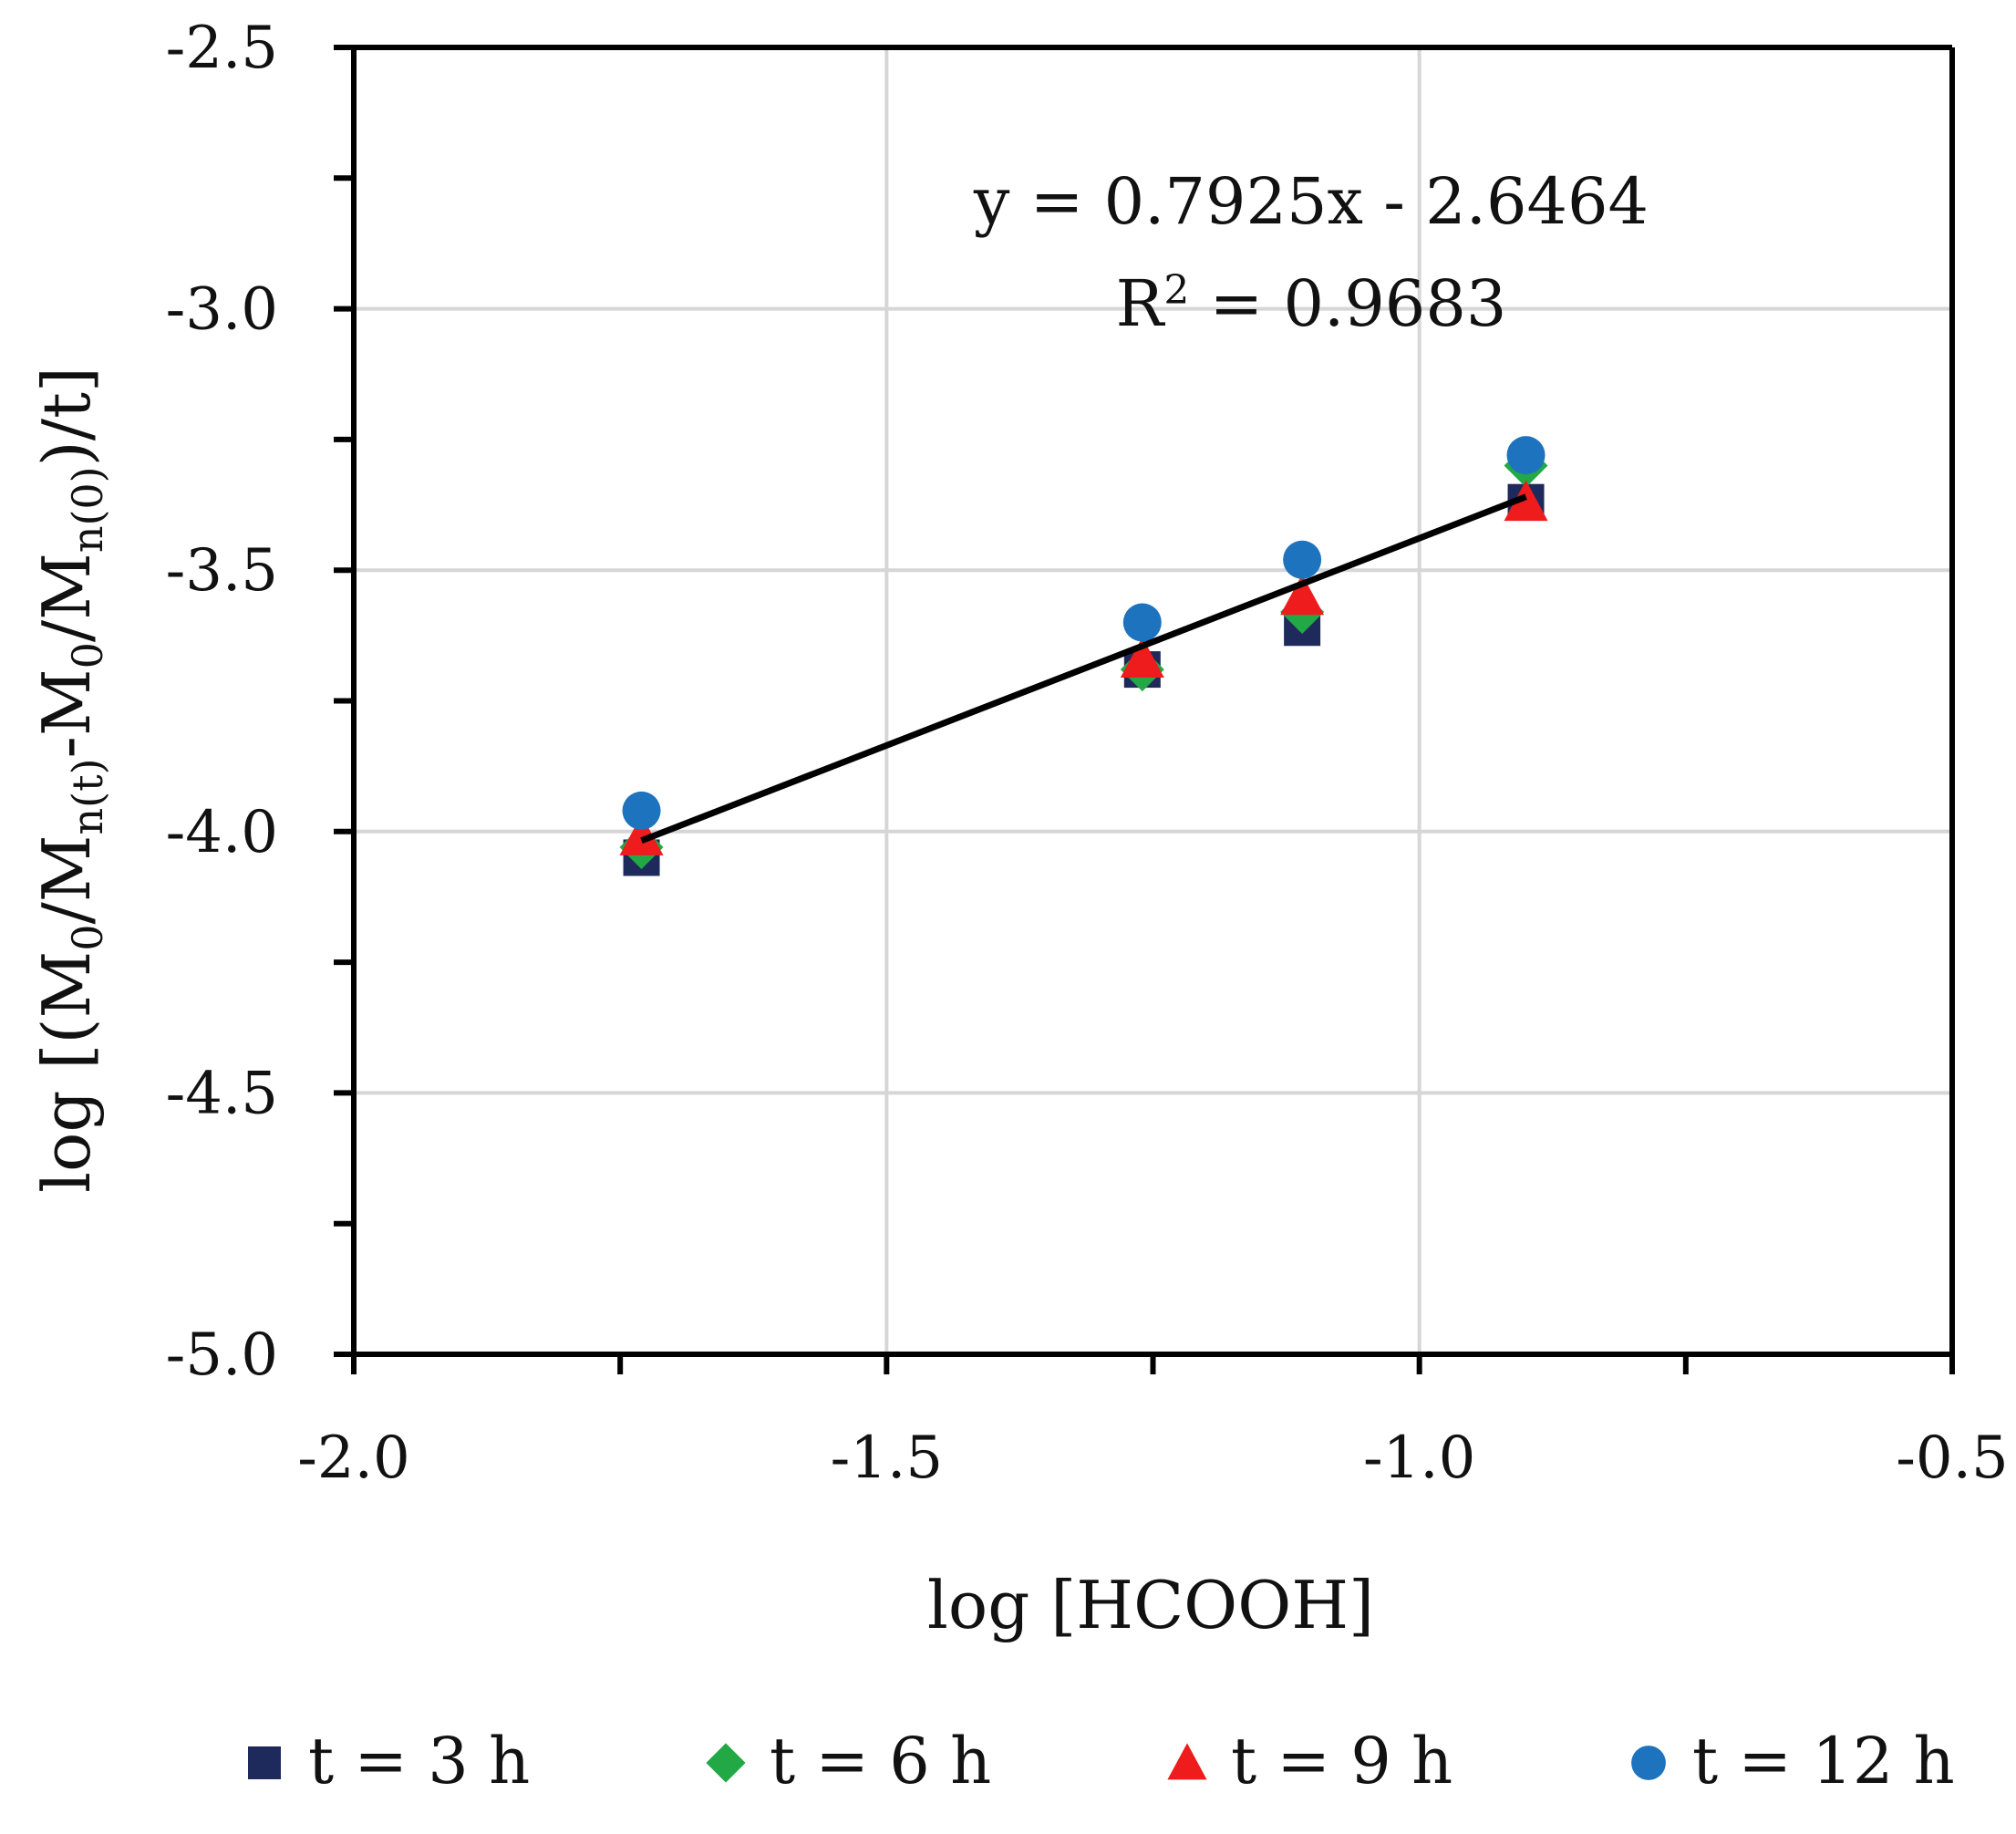 This screenshot has height=1834, width=2016. Describe the element at coordinates (1347, 304) in the screenshot. I see `r2-value: = 0.9683` at that location.